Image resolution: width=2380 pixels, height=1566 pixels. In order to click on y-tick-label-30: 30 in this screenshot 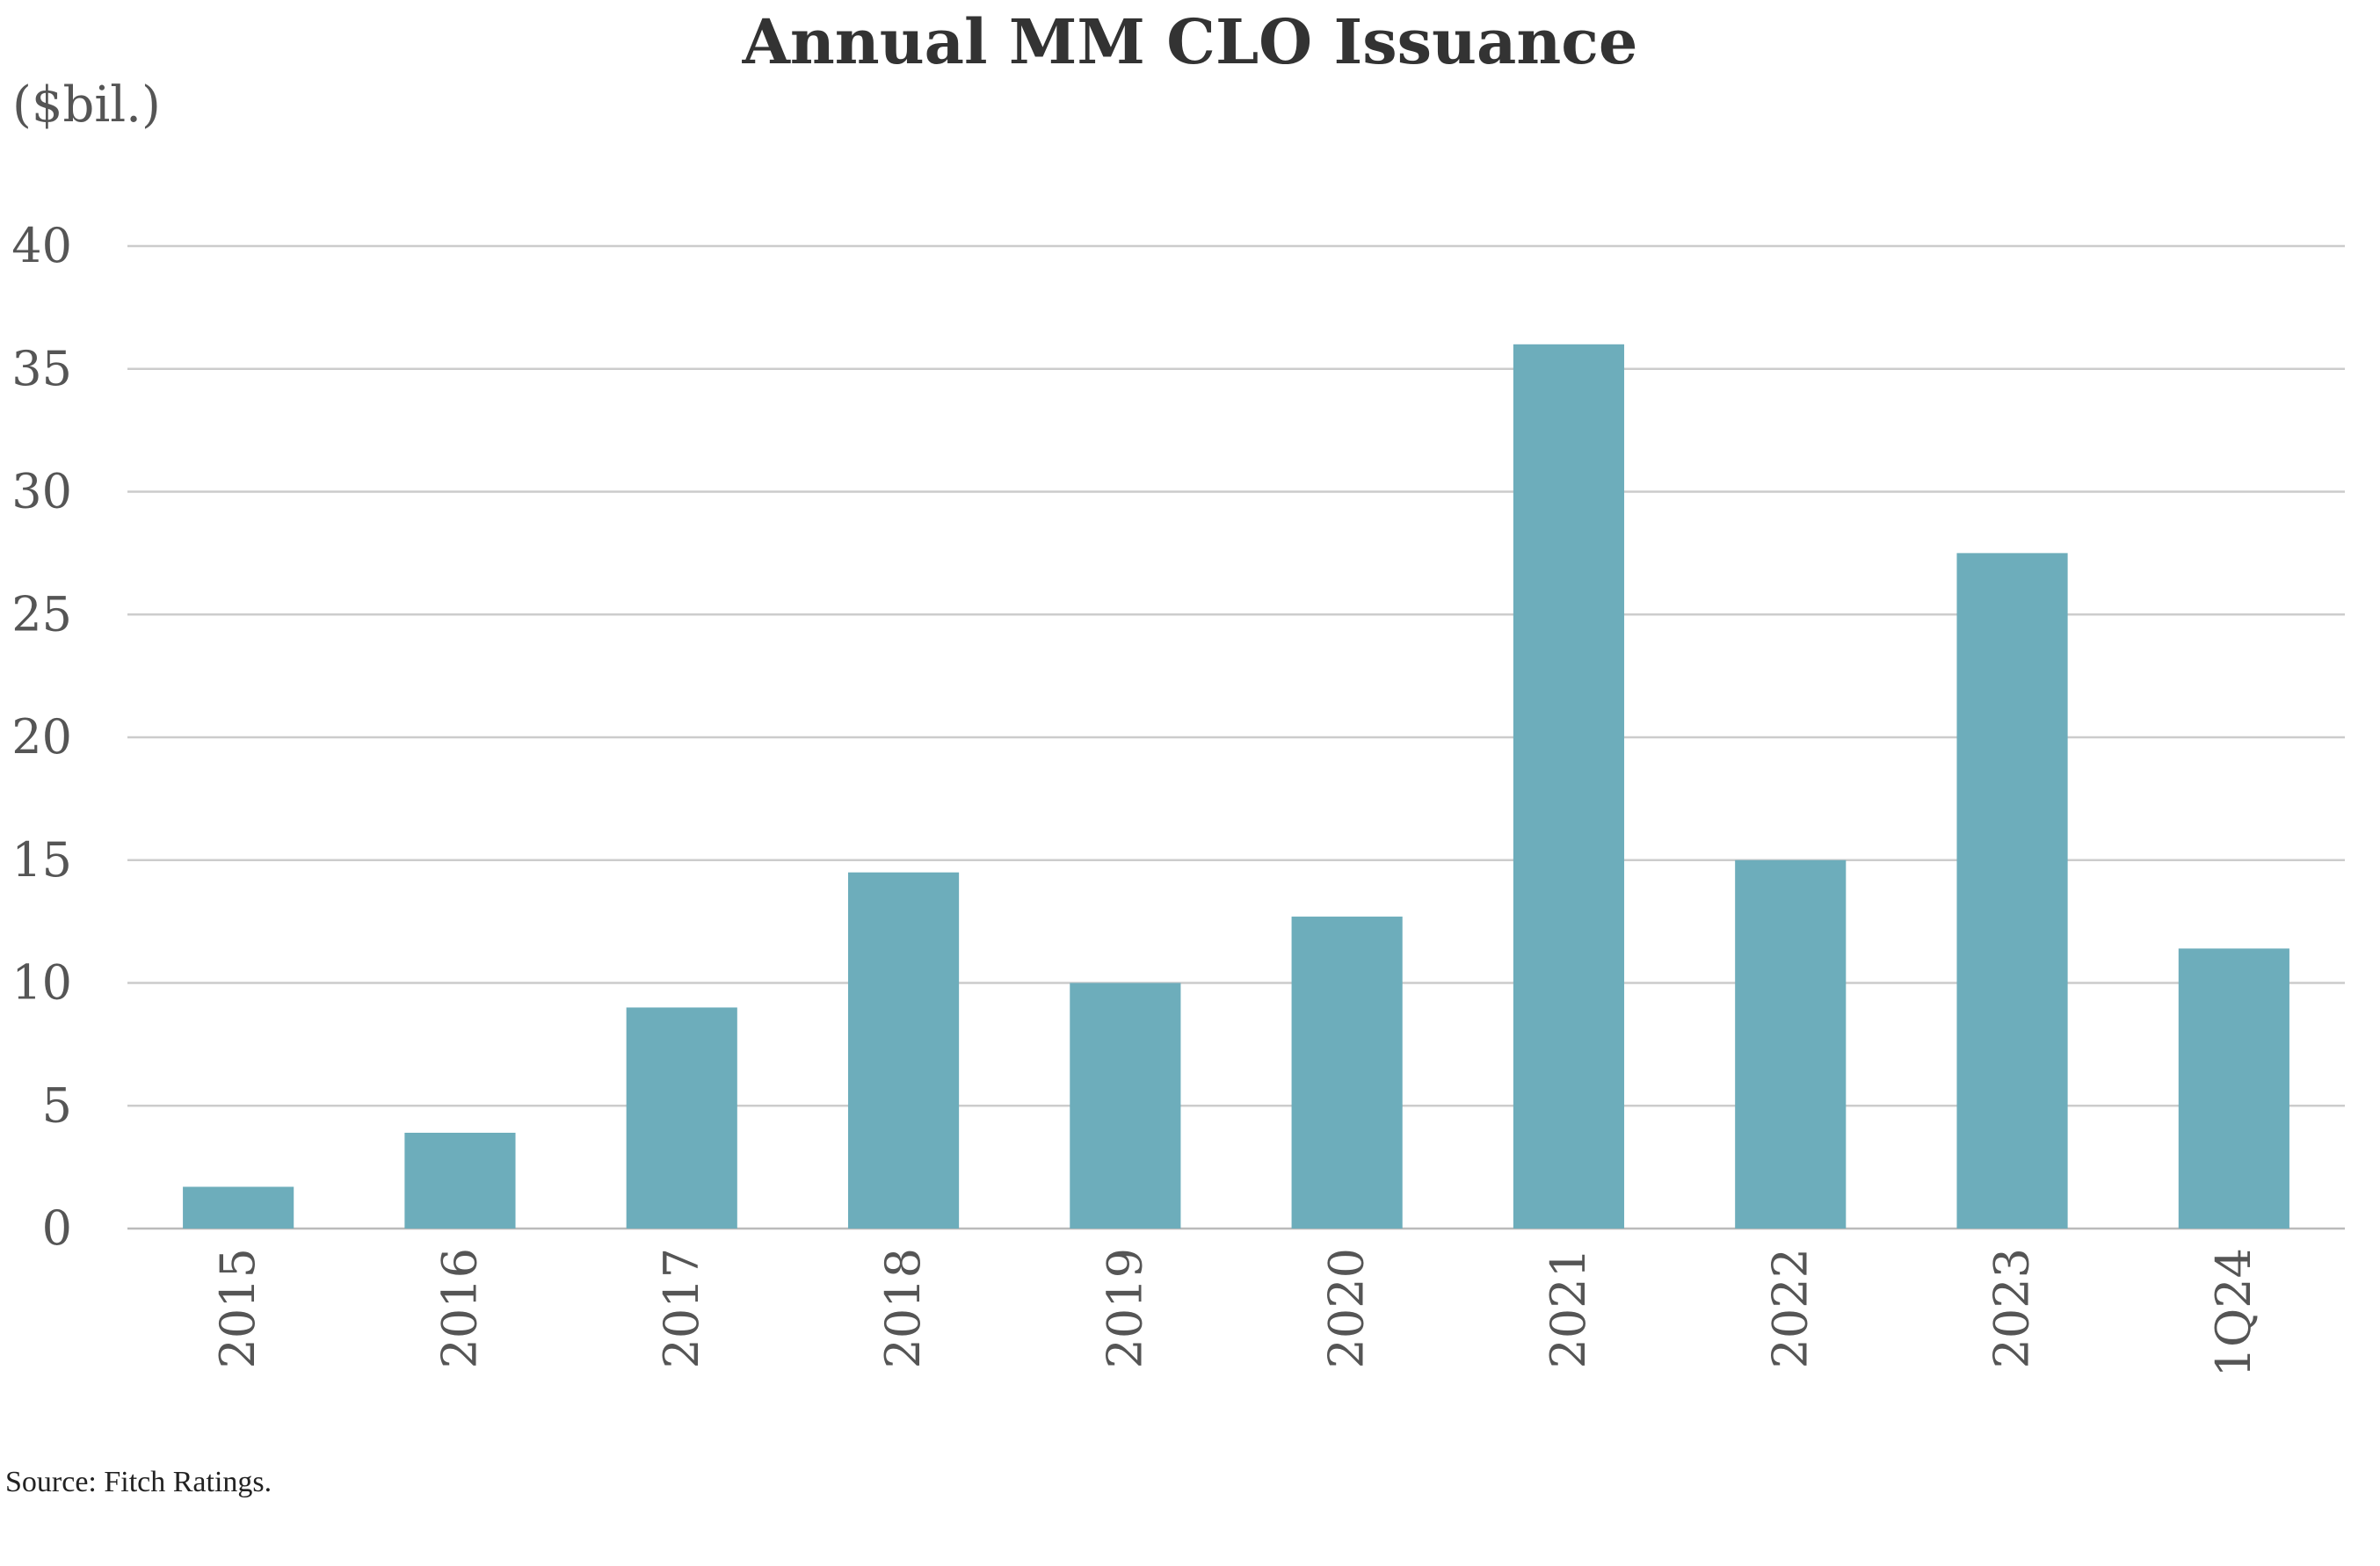, I will do `click(41, 492)`.